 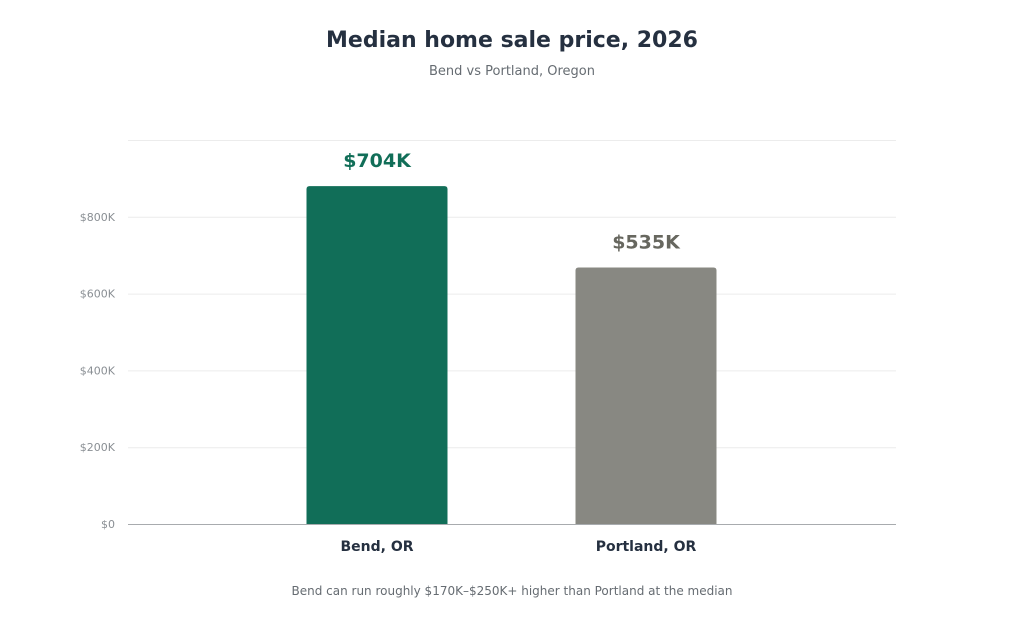 What do you see at coordinates (98, 294) in the screenshot?
I see `y-tick-label: $600K` at bounding box center [98, 294].